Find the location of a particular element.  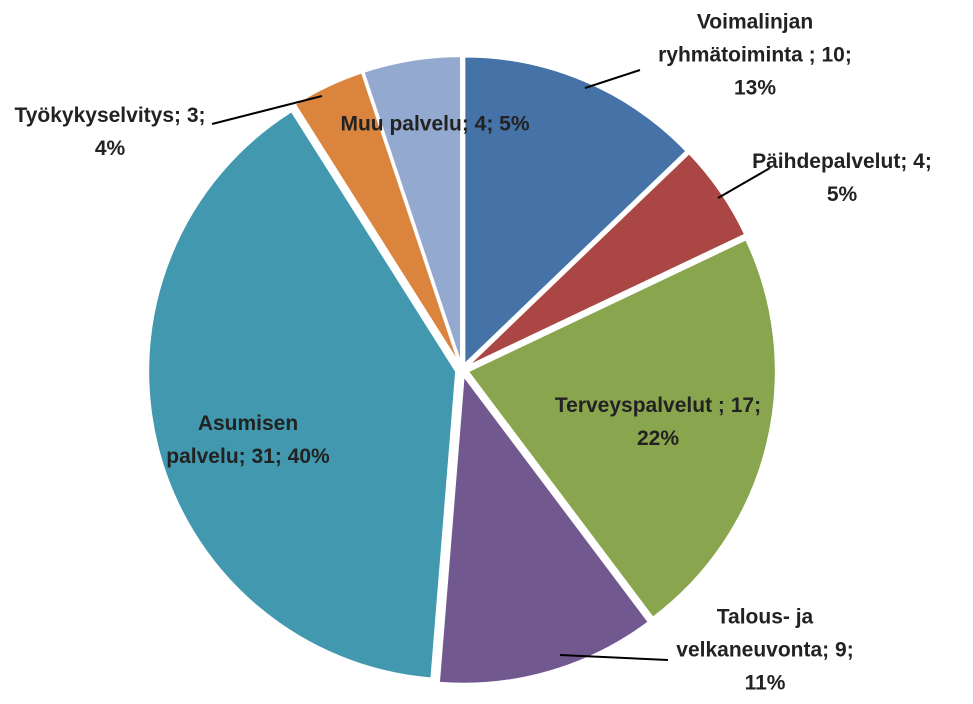

slice-label: Voimalinjan ryhmätoiminta ; 10; 13% is located at coordinates (755, 55).